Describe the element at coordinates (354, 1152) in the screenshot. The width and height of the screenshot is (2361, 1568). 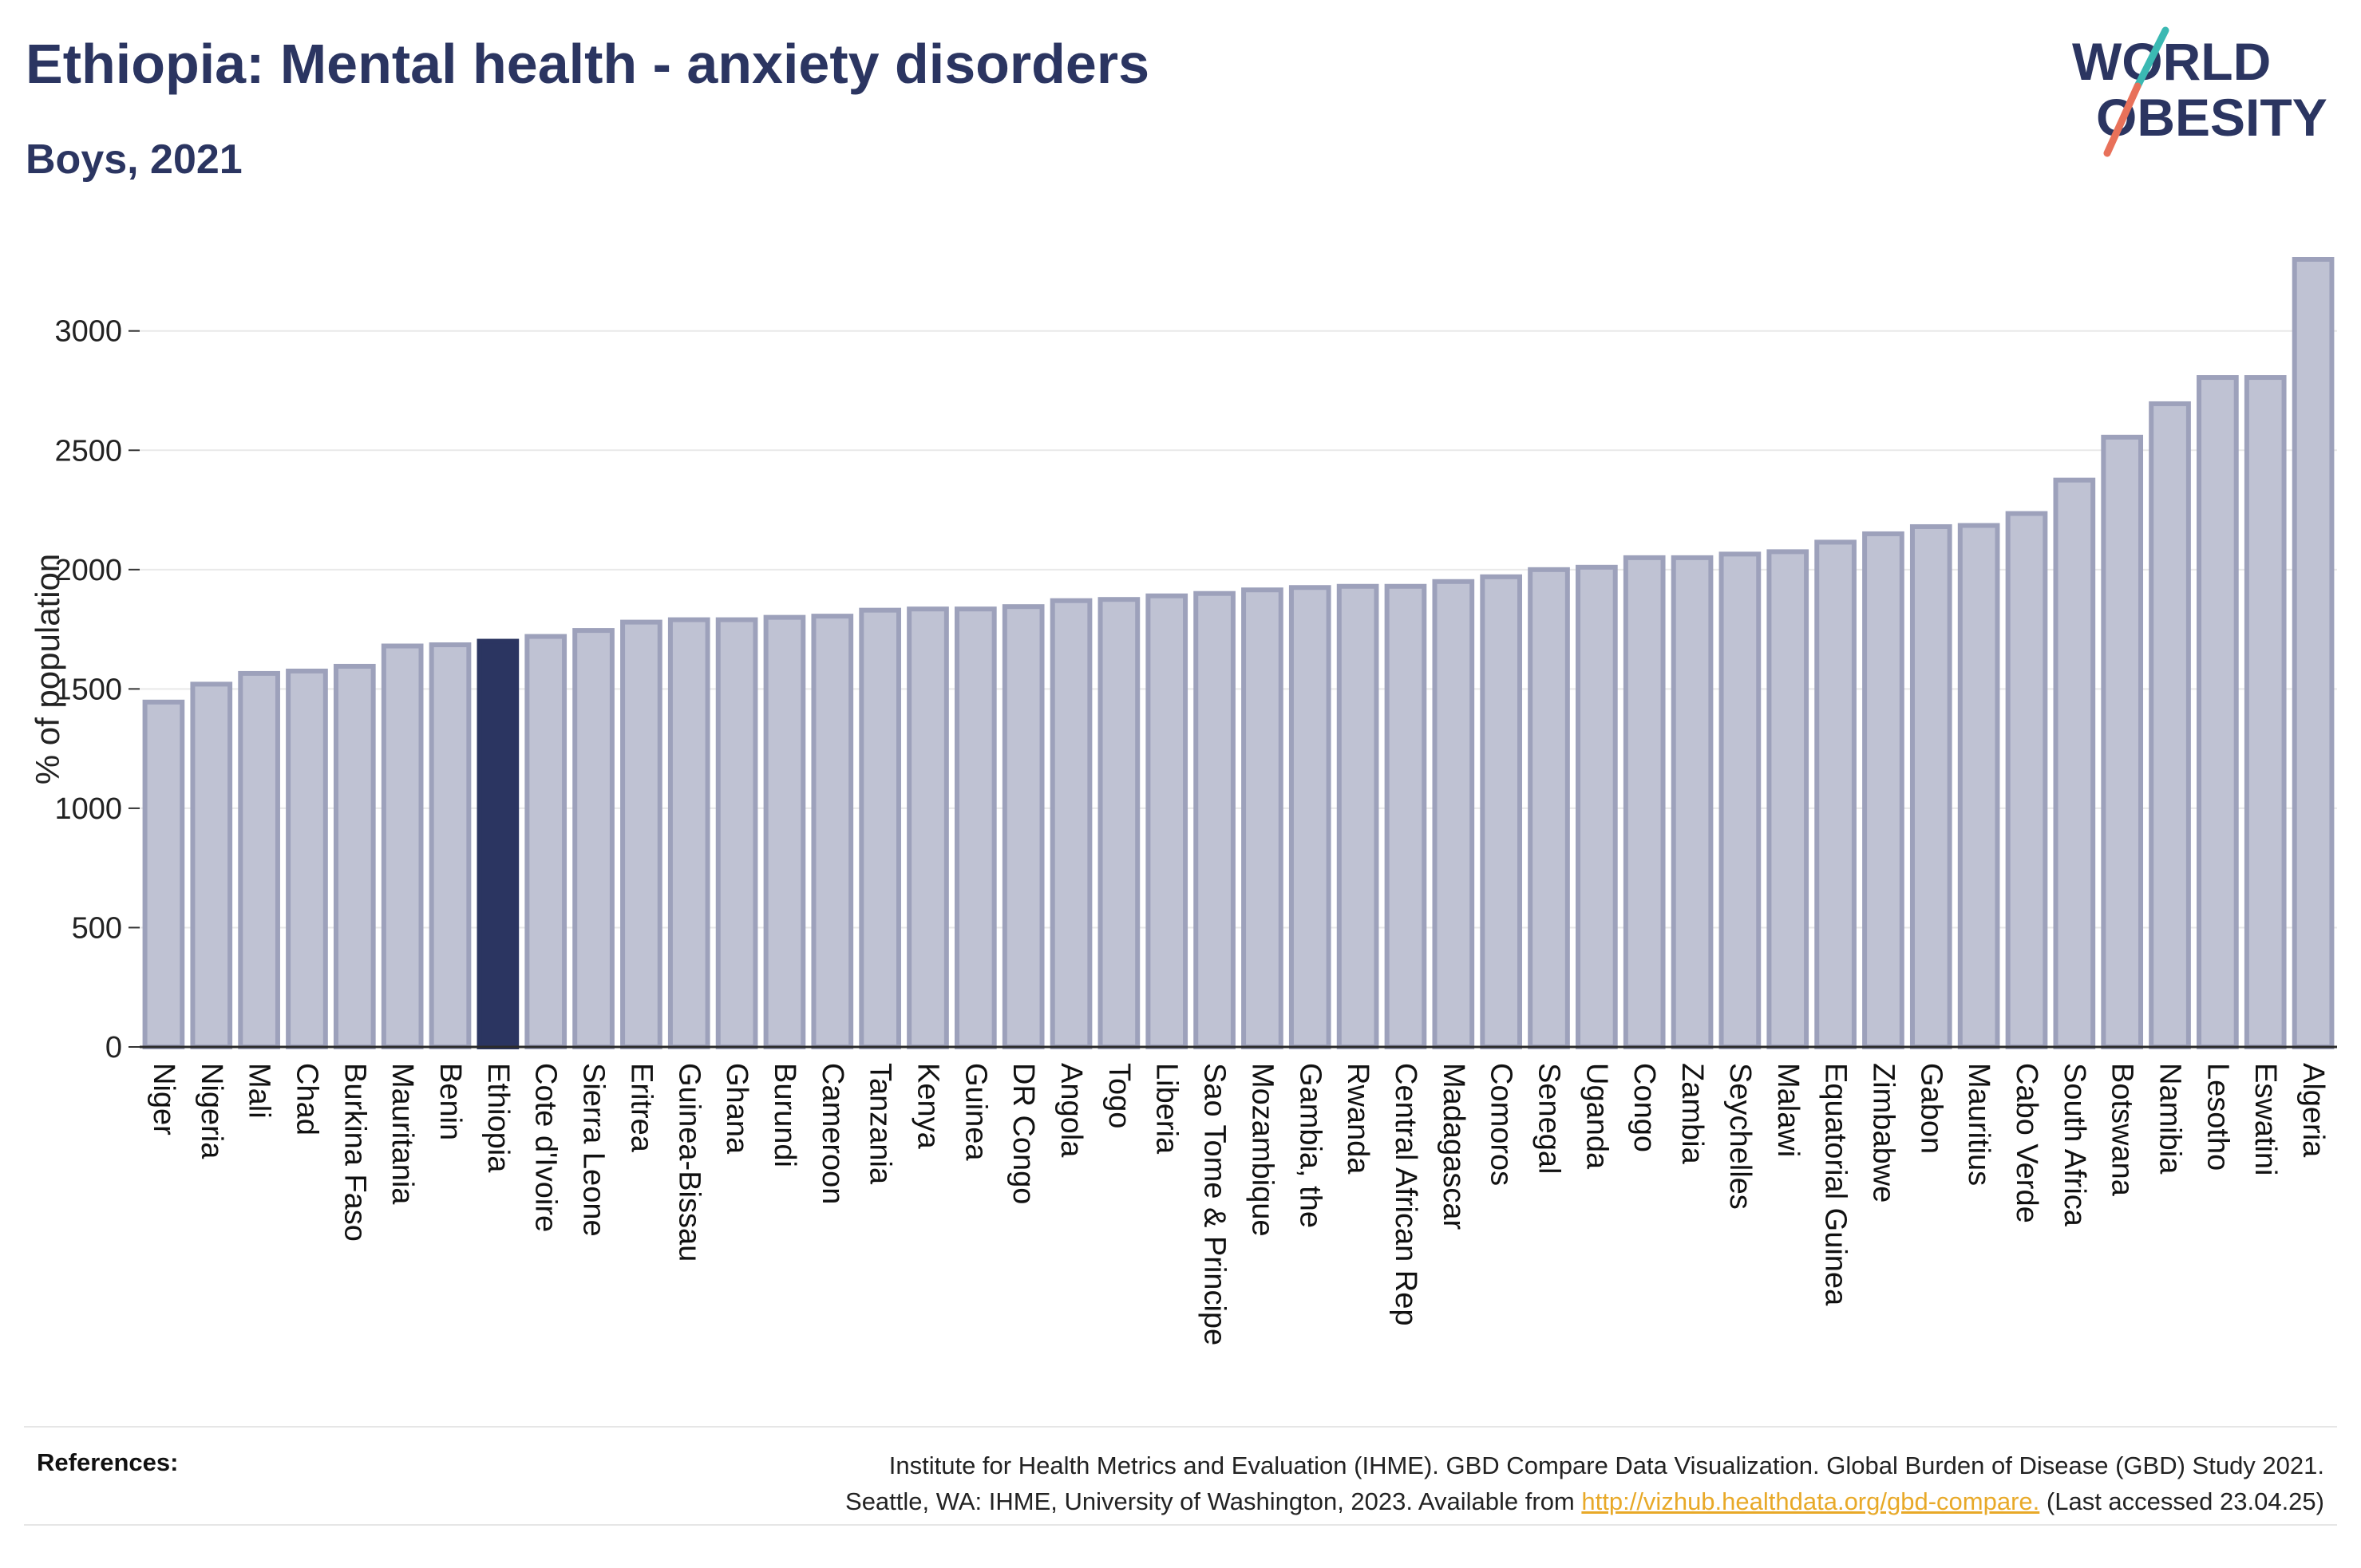
I see `x-tick-label: Burkina Faso` at that location.